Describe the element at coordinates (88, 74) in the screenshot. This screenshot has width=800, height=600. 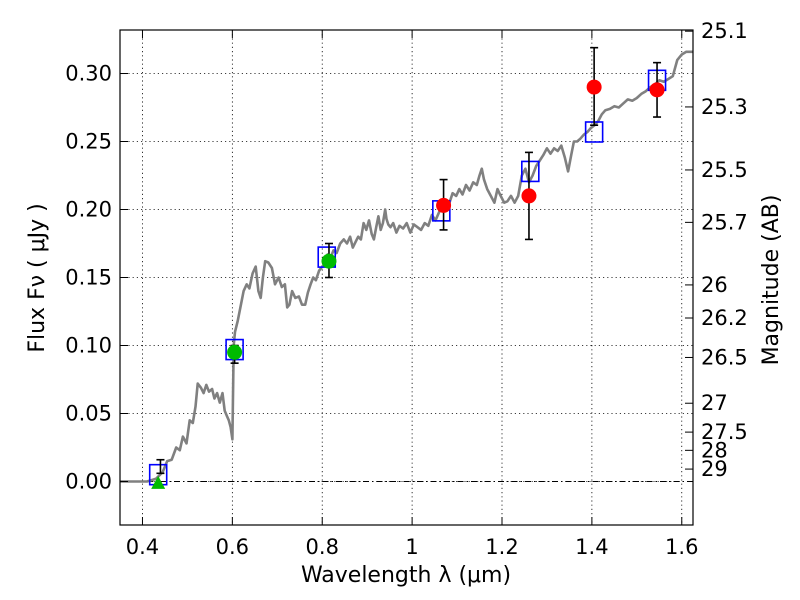
I see `y-tick-label: 0.30` at that location.